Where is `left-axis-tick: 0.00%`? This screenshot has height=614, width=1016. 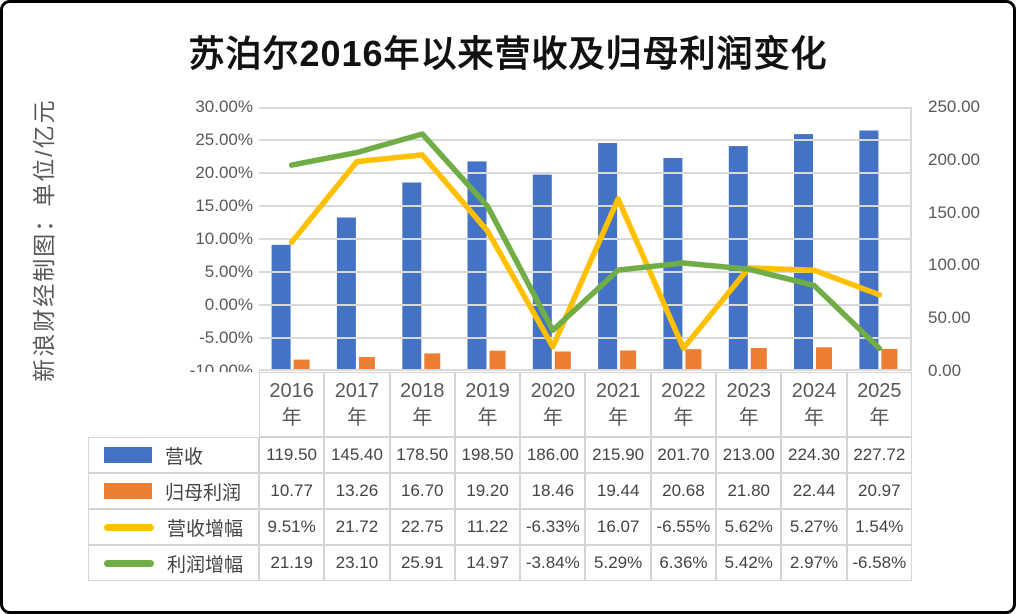 left-axis-tick: 0.00% is located at coordinates (228, 304).